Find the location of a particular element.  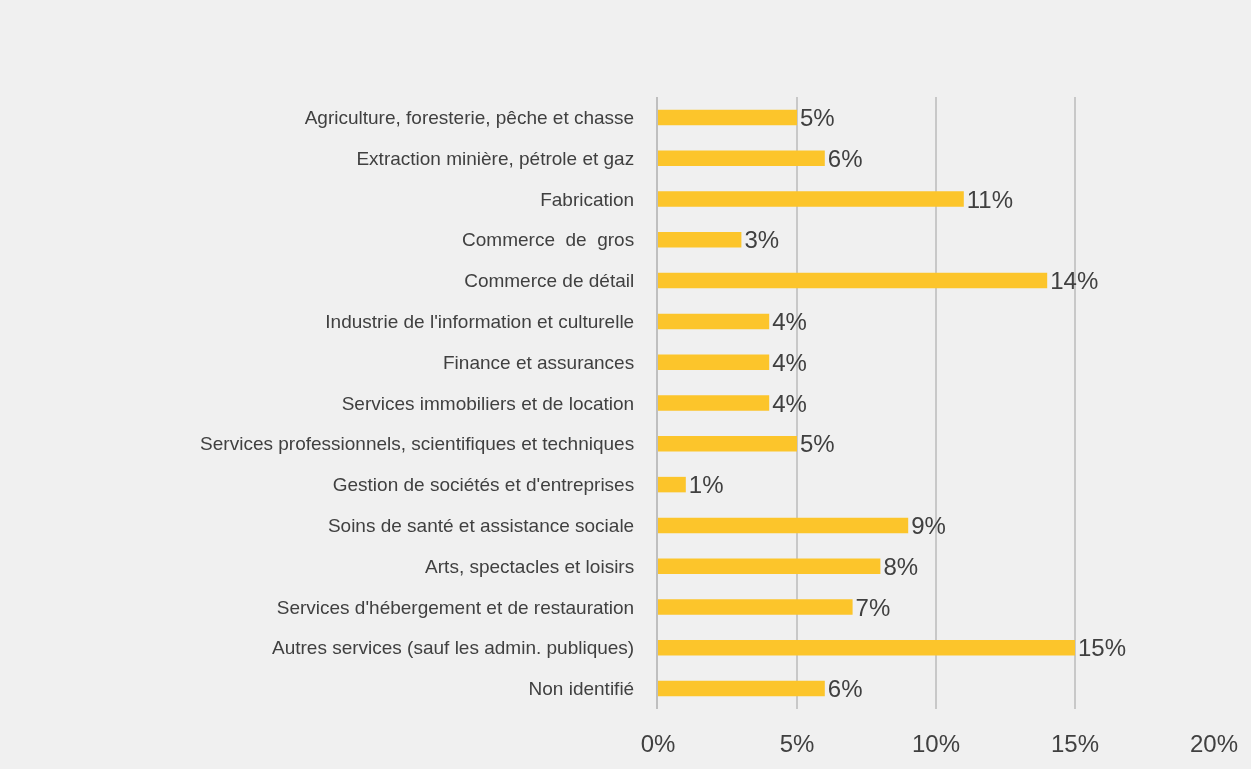

y-tick-label: Finance et assurances is located at coordinates (539, 362).